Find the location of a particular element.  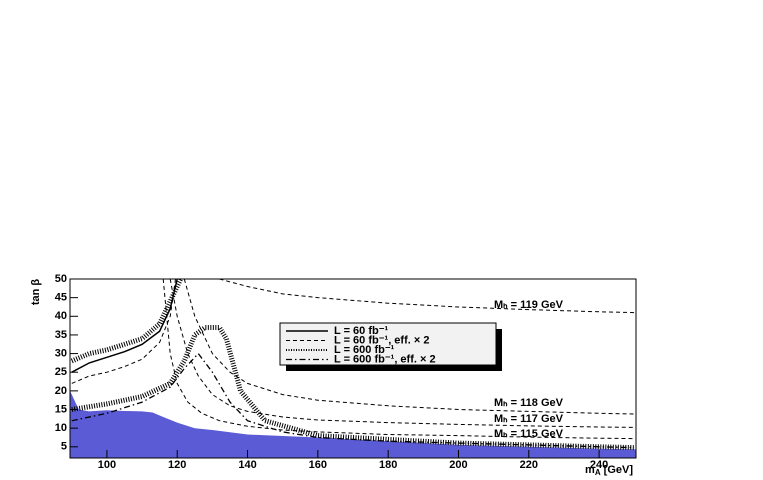

contour-line is located at coordinates (427, 296).